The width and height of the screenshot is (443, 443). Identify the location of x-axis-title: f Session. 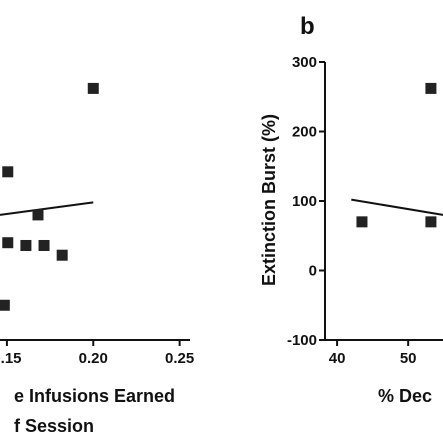
(54, 426).